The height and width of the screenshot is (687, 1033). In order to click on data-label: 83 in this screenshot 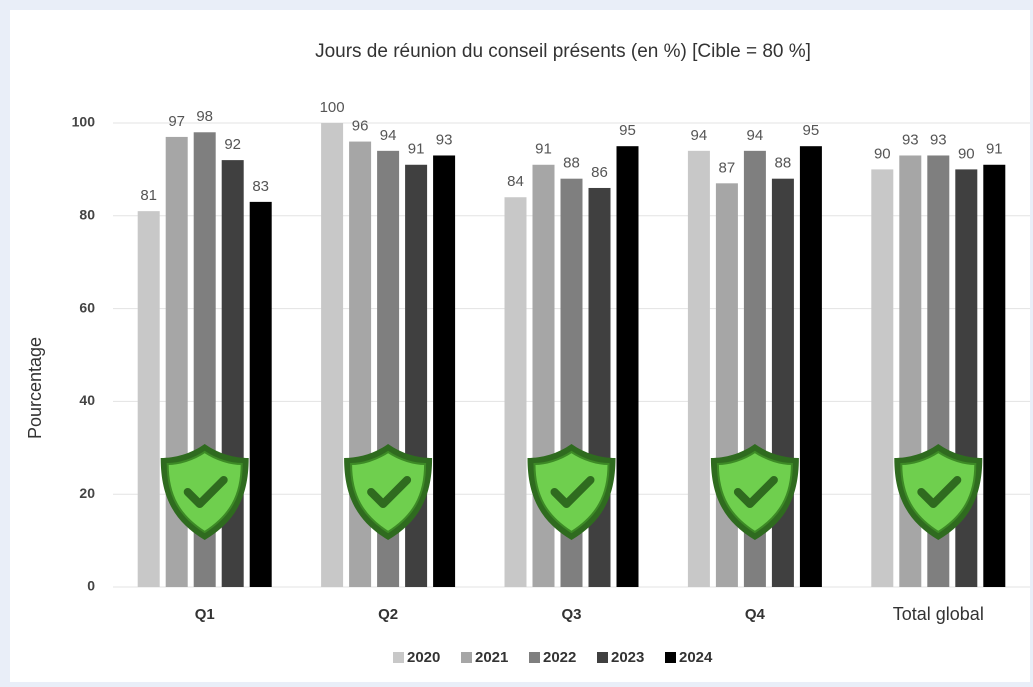, I will do `click(260, 186)`.